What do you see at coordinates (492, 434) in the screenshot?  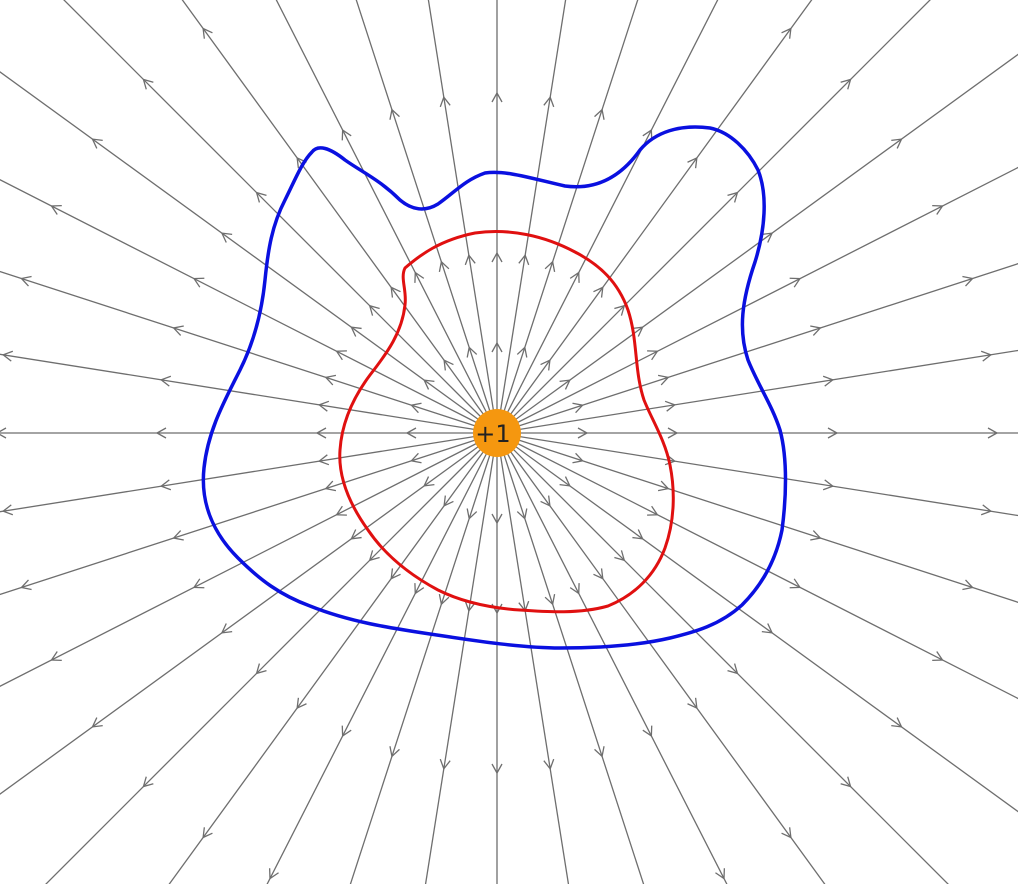 I see `charge-label: +1` at bounding box center [492, 434].